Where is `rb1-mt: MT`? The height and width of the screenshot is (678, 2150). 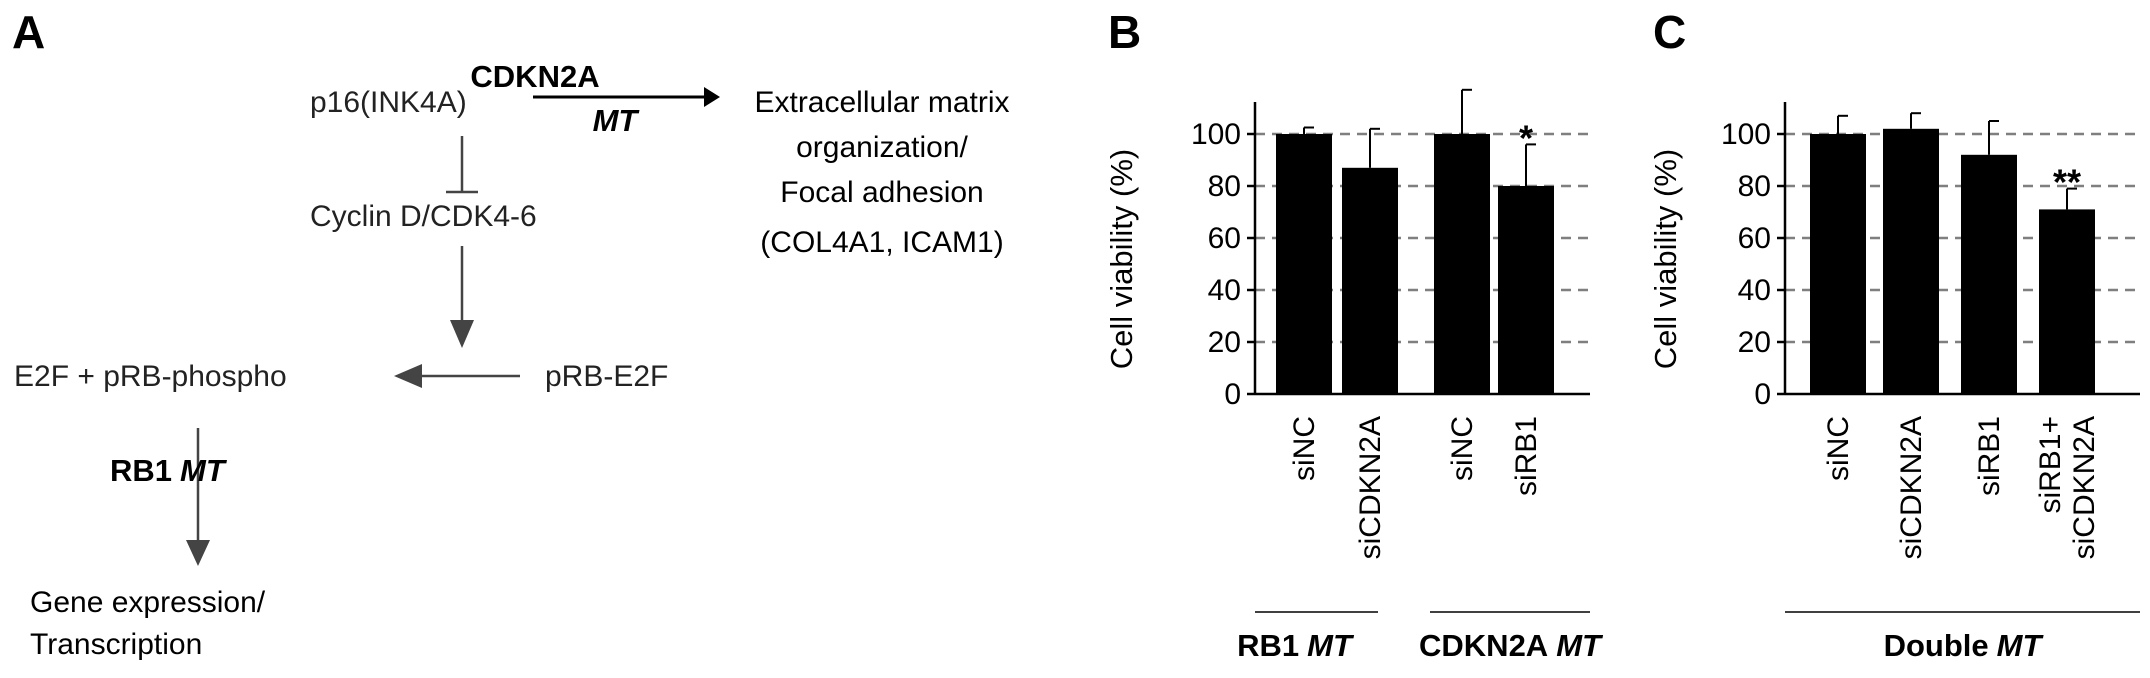
rb1-mt: MT is located at coordinates (204, 470).